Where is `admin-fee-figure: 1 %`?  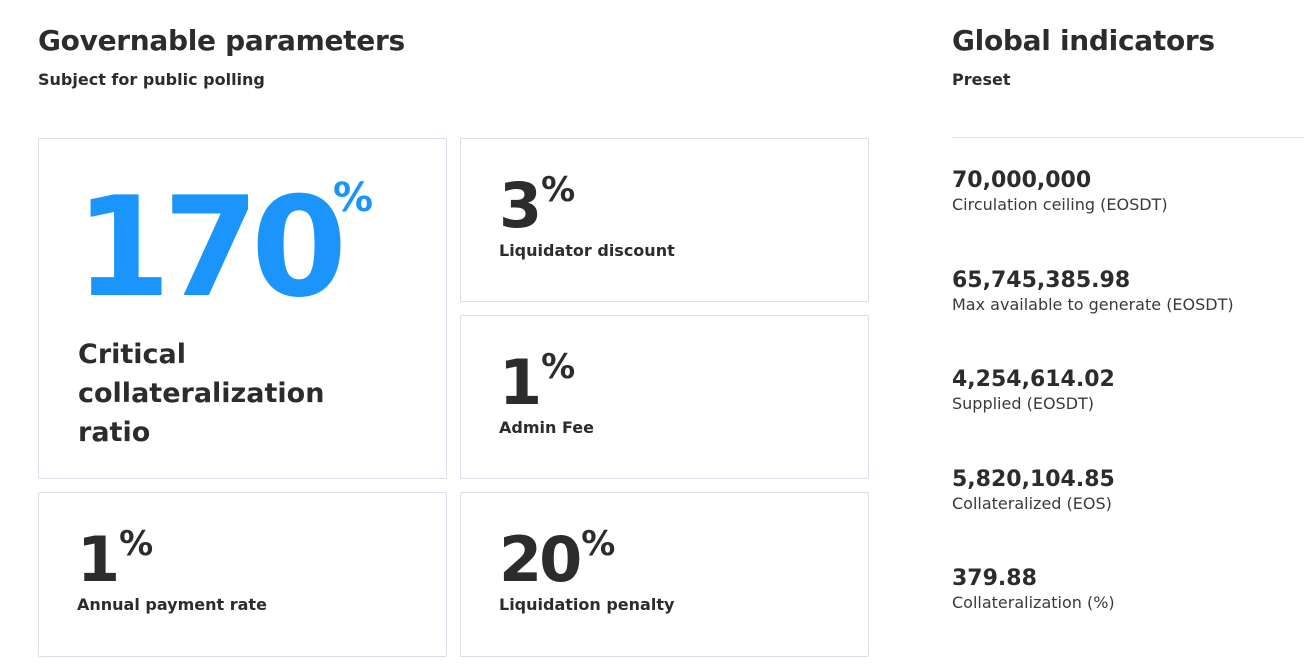 admin-fee-figure: 1 % is located at coordinates (537, 382).